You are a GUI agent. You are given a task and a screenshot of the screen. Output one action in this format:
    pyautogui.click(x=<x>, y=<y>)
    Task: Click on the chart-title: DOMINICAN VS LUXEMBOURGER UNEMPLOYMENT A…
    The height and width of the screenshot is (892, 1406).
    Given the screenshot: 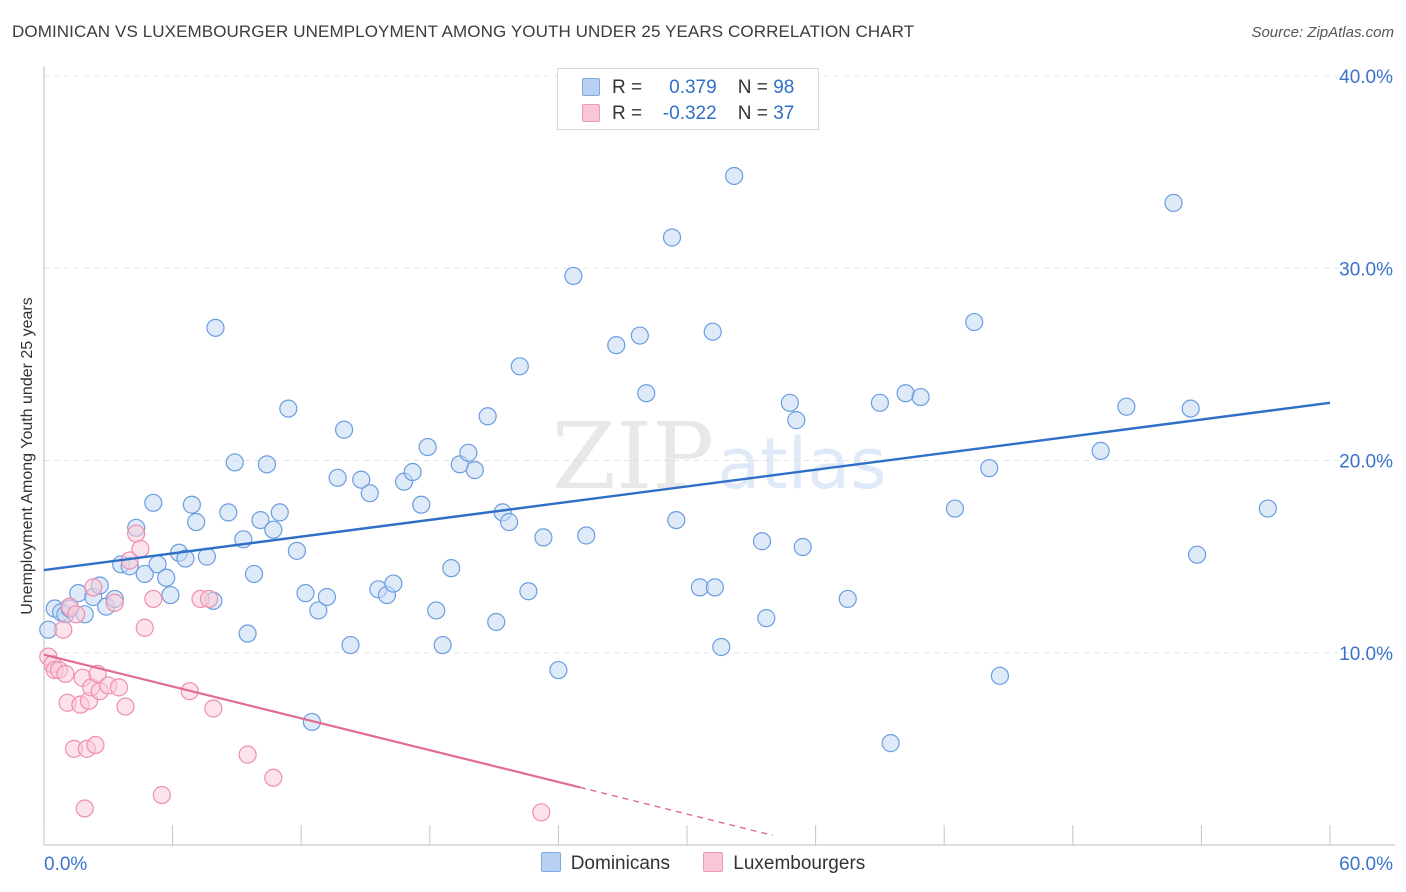 What is the action you would take?
    pyautogui.click(x=463, y=31)
    